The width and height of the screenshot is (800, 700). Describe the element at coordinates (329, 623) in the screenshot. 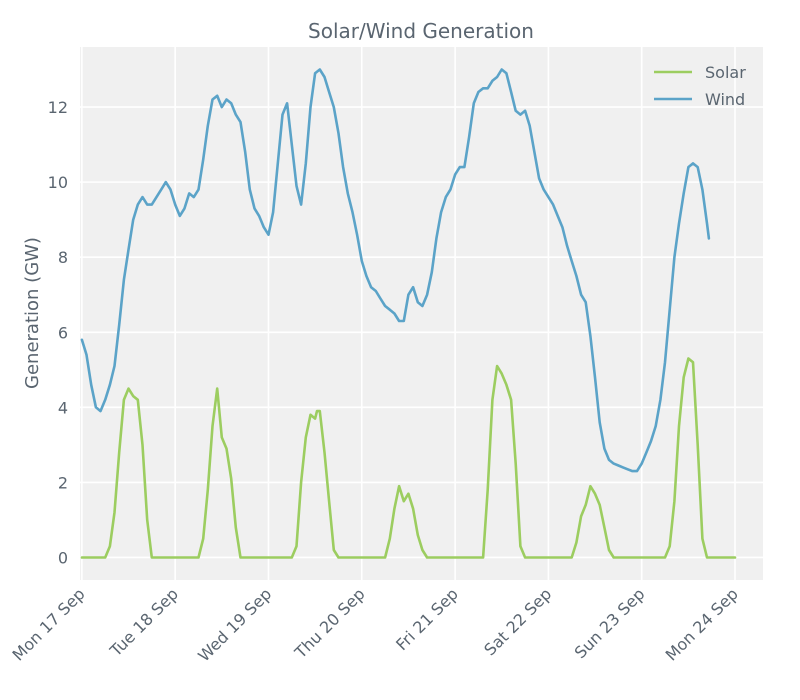

I see `x-tick-label: Thu 20 Sep` at that location.